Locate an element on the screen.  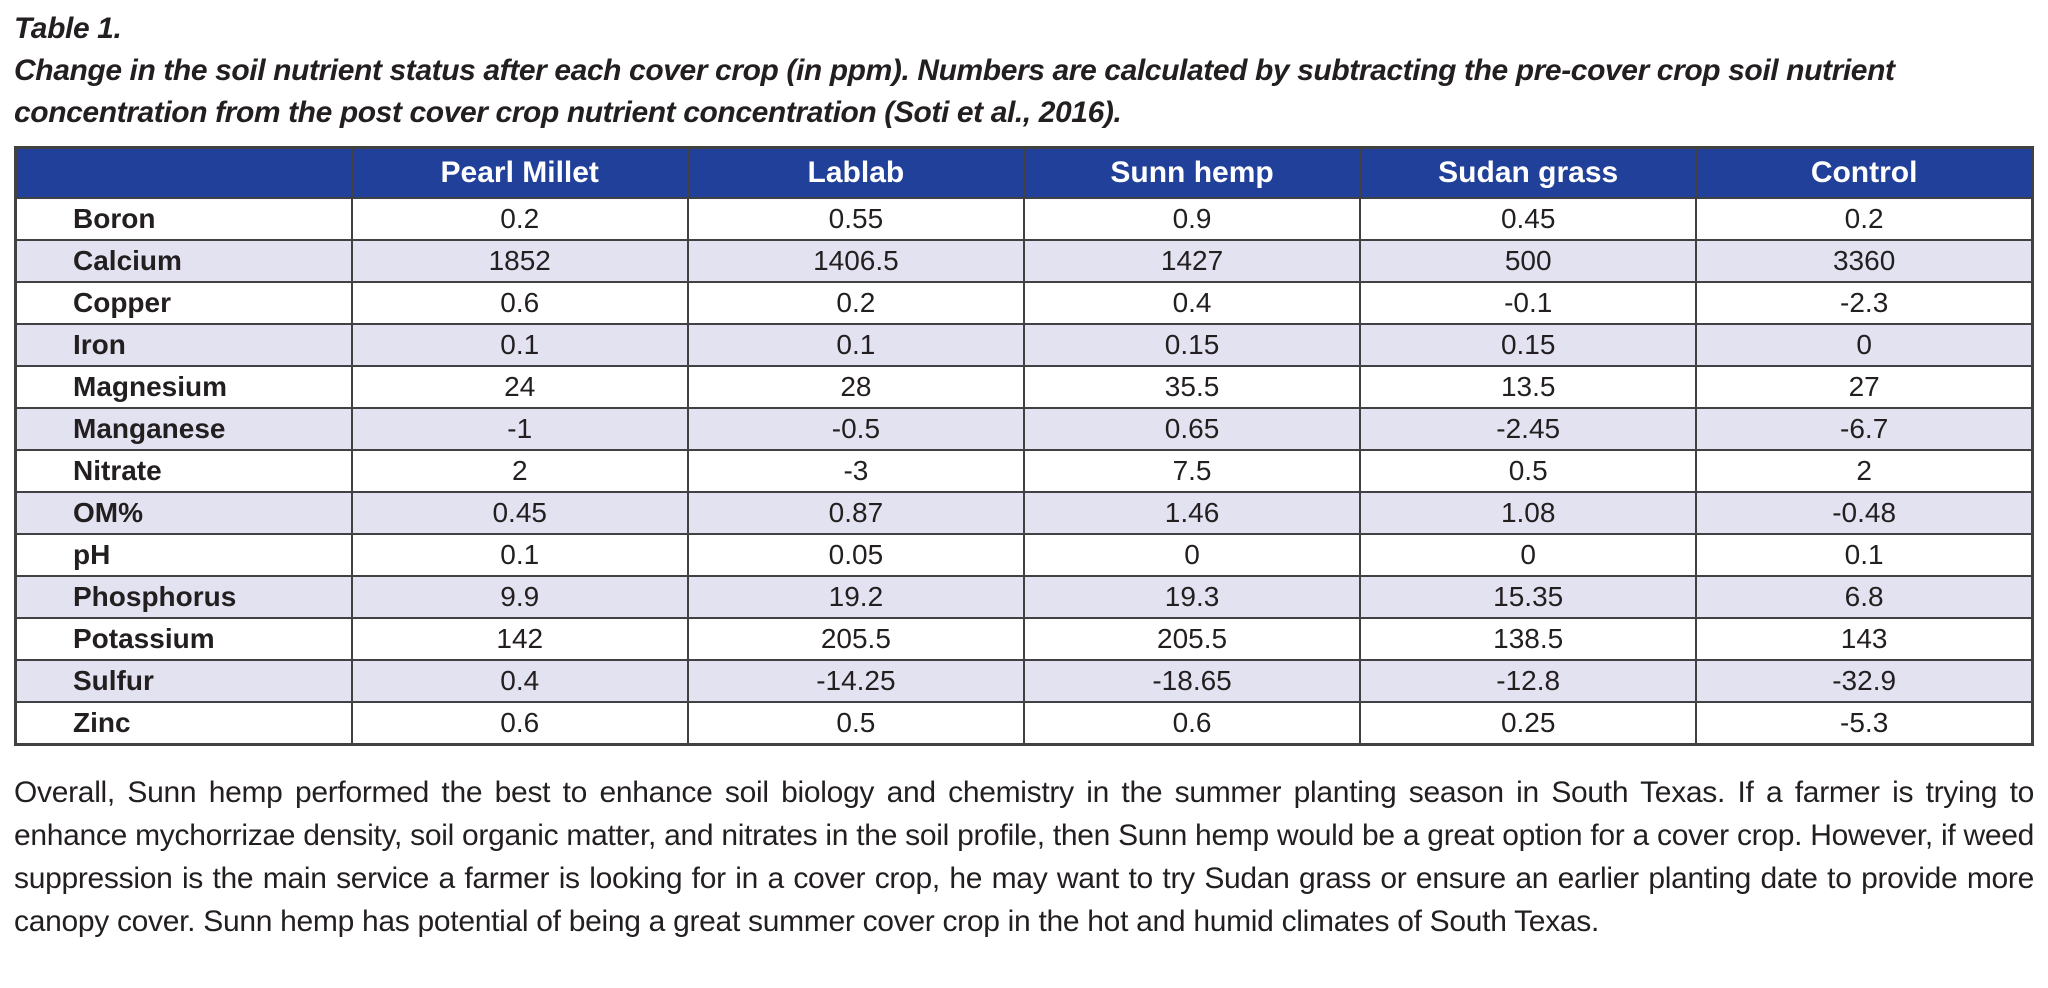
cell-value: -14.25 is located at coordinates (855, 681).